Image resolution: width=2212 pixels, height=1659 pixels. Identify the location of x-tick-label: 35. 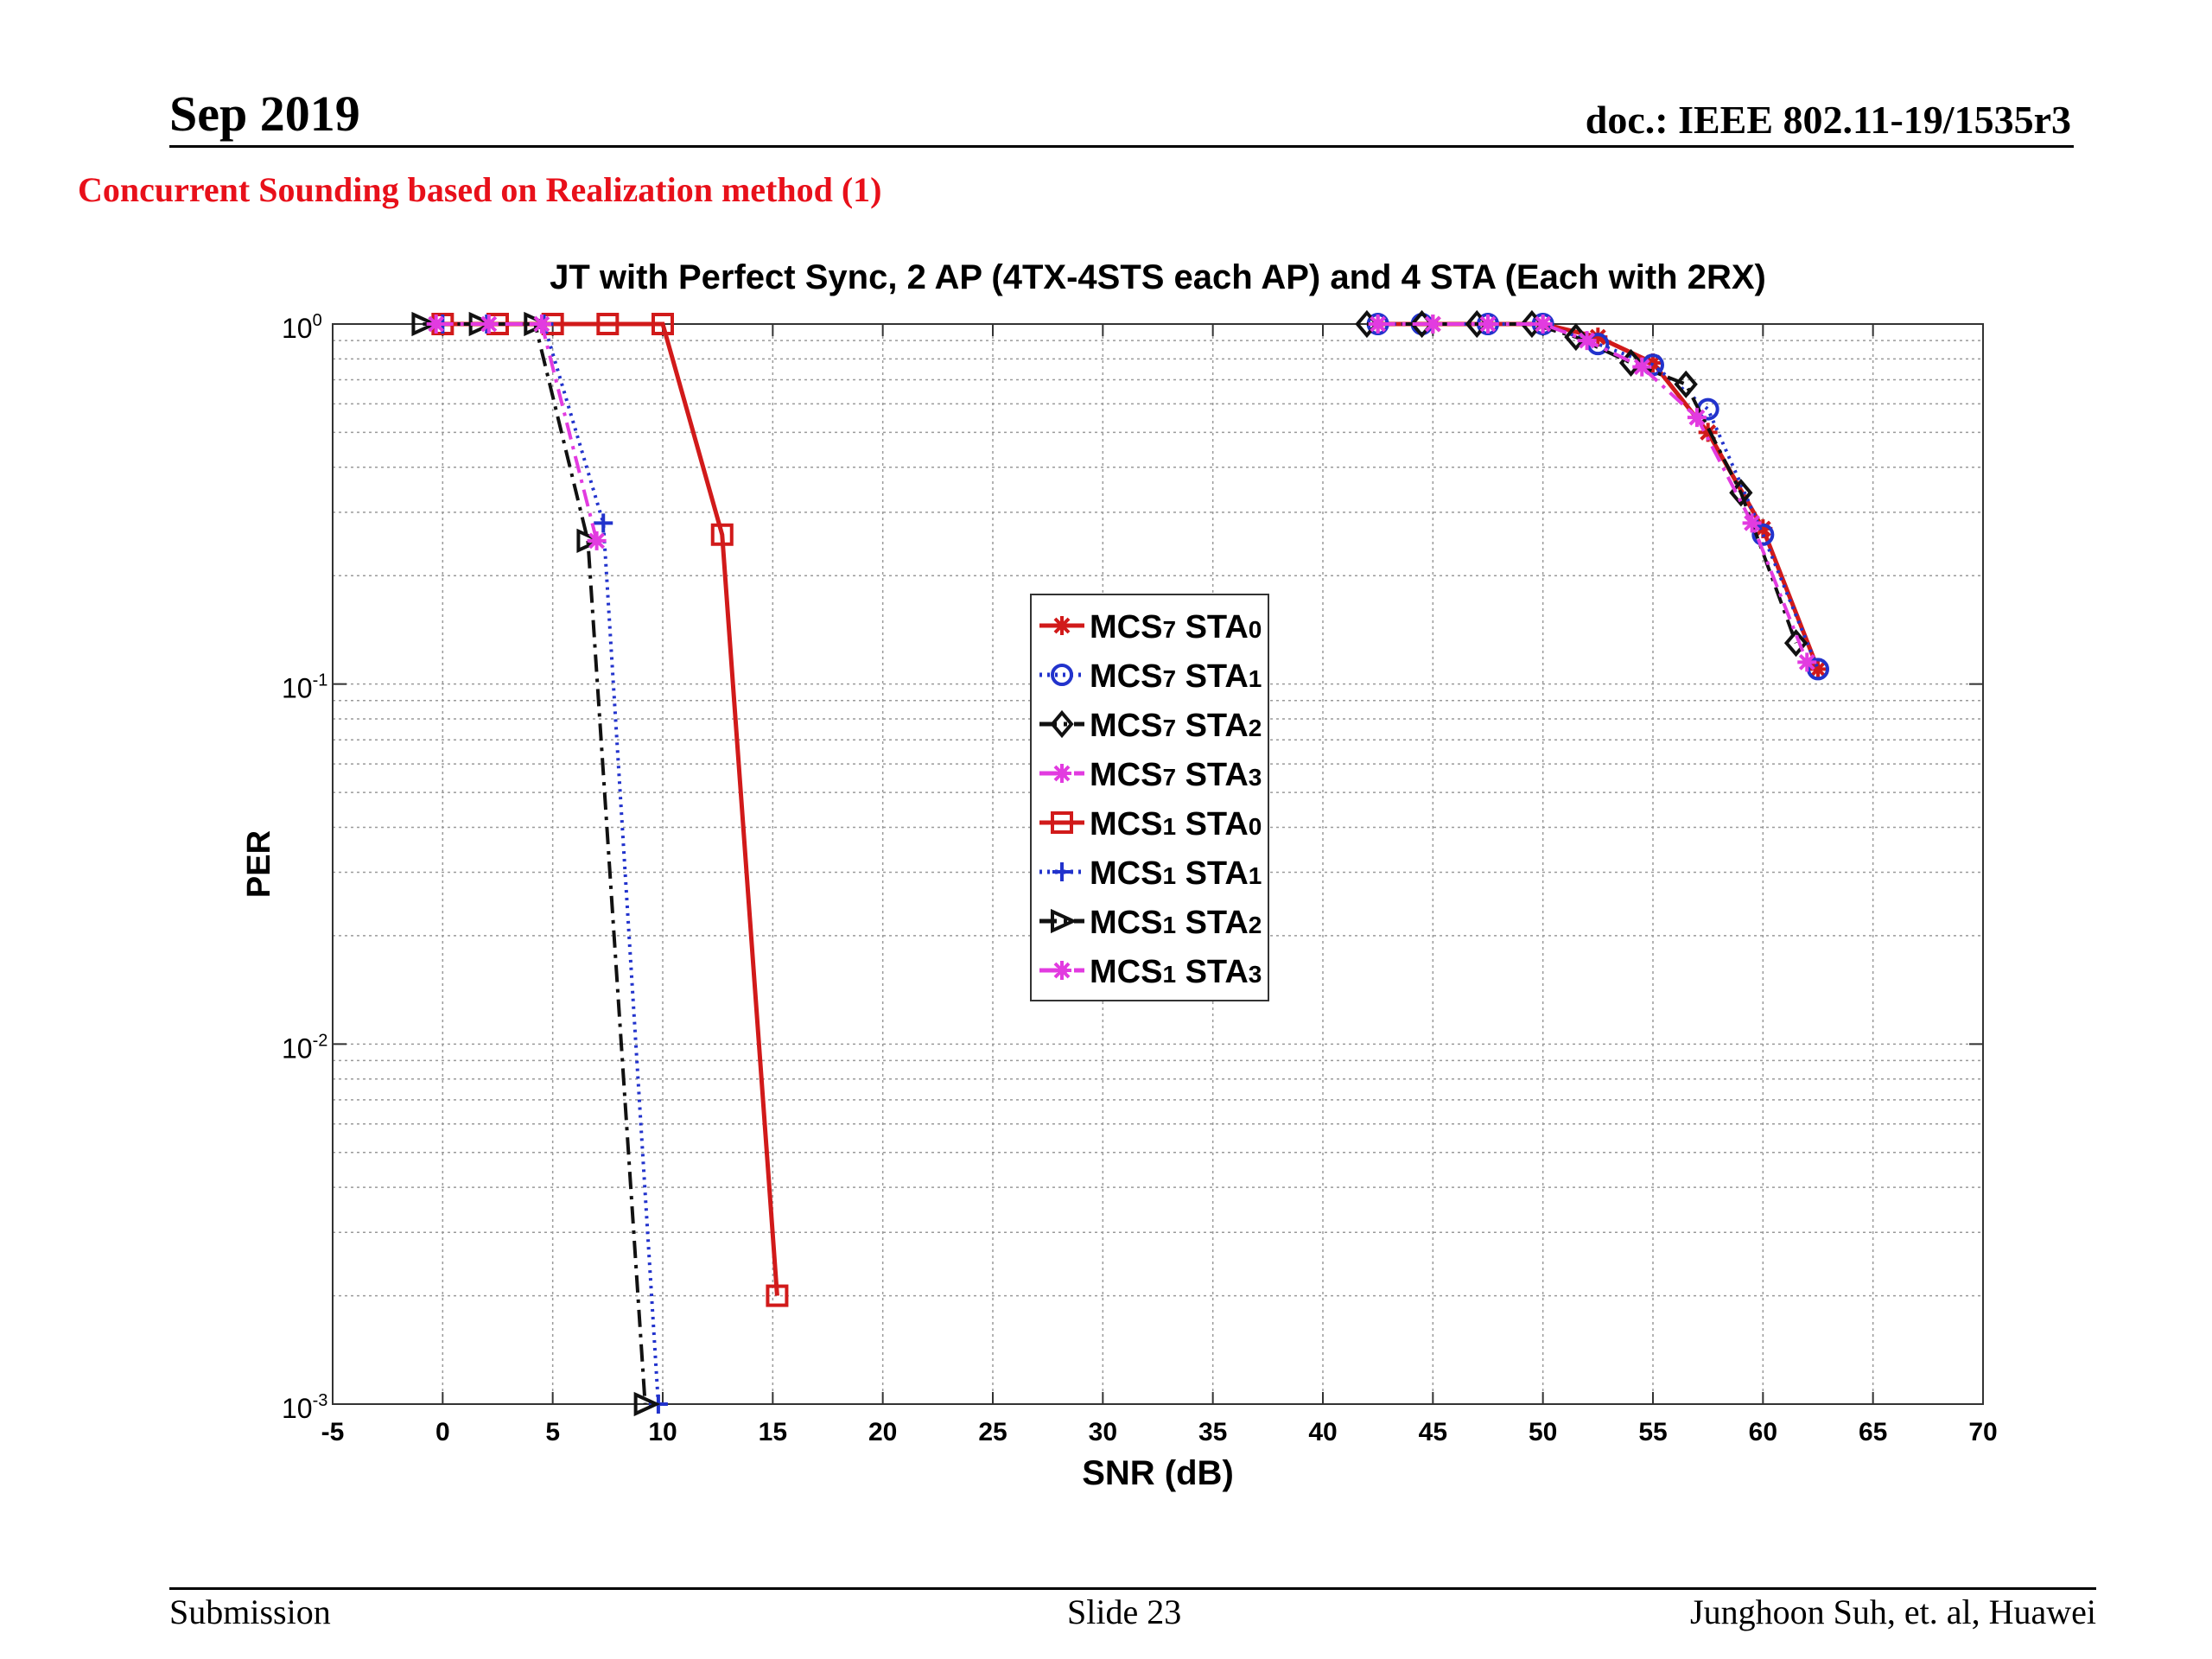
(1212, 1432).